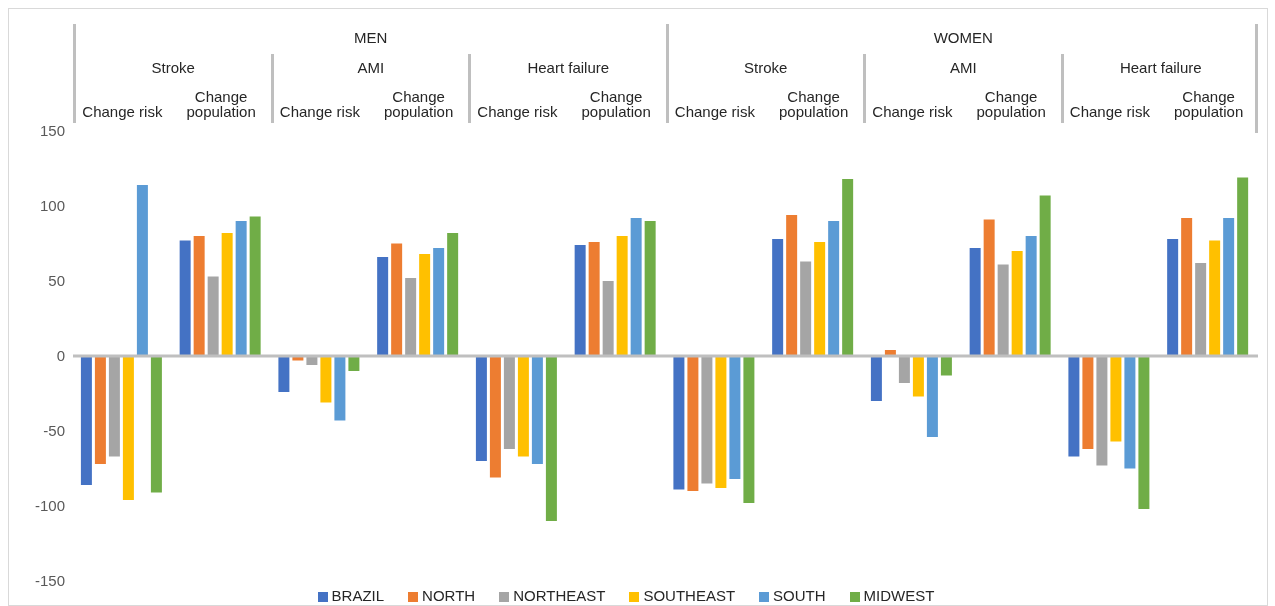 The height and width of the screenshot is (606, 1275). I want to click on legend-label: MIDWEST, so click(899, 595).